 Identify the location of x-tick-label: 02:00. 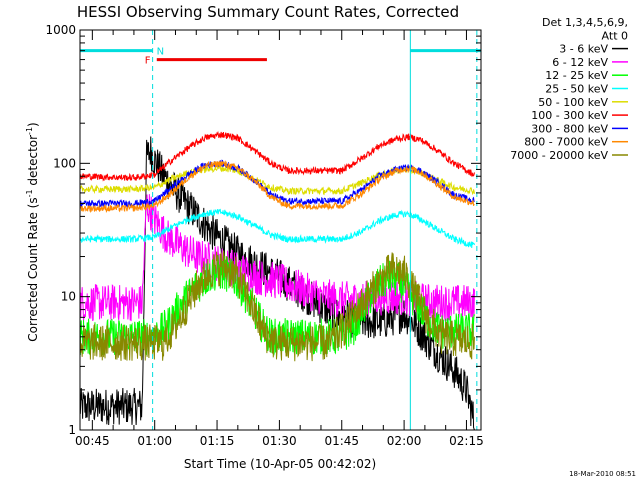
(404, 441).